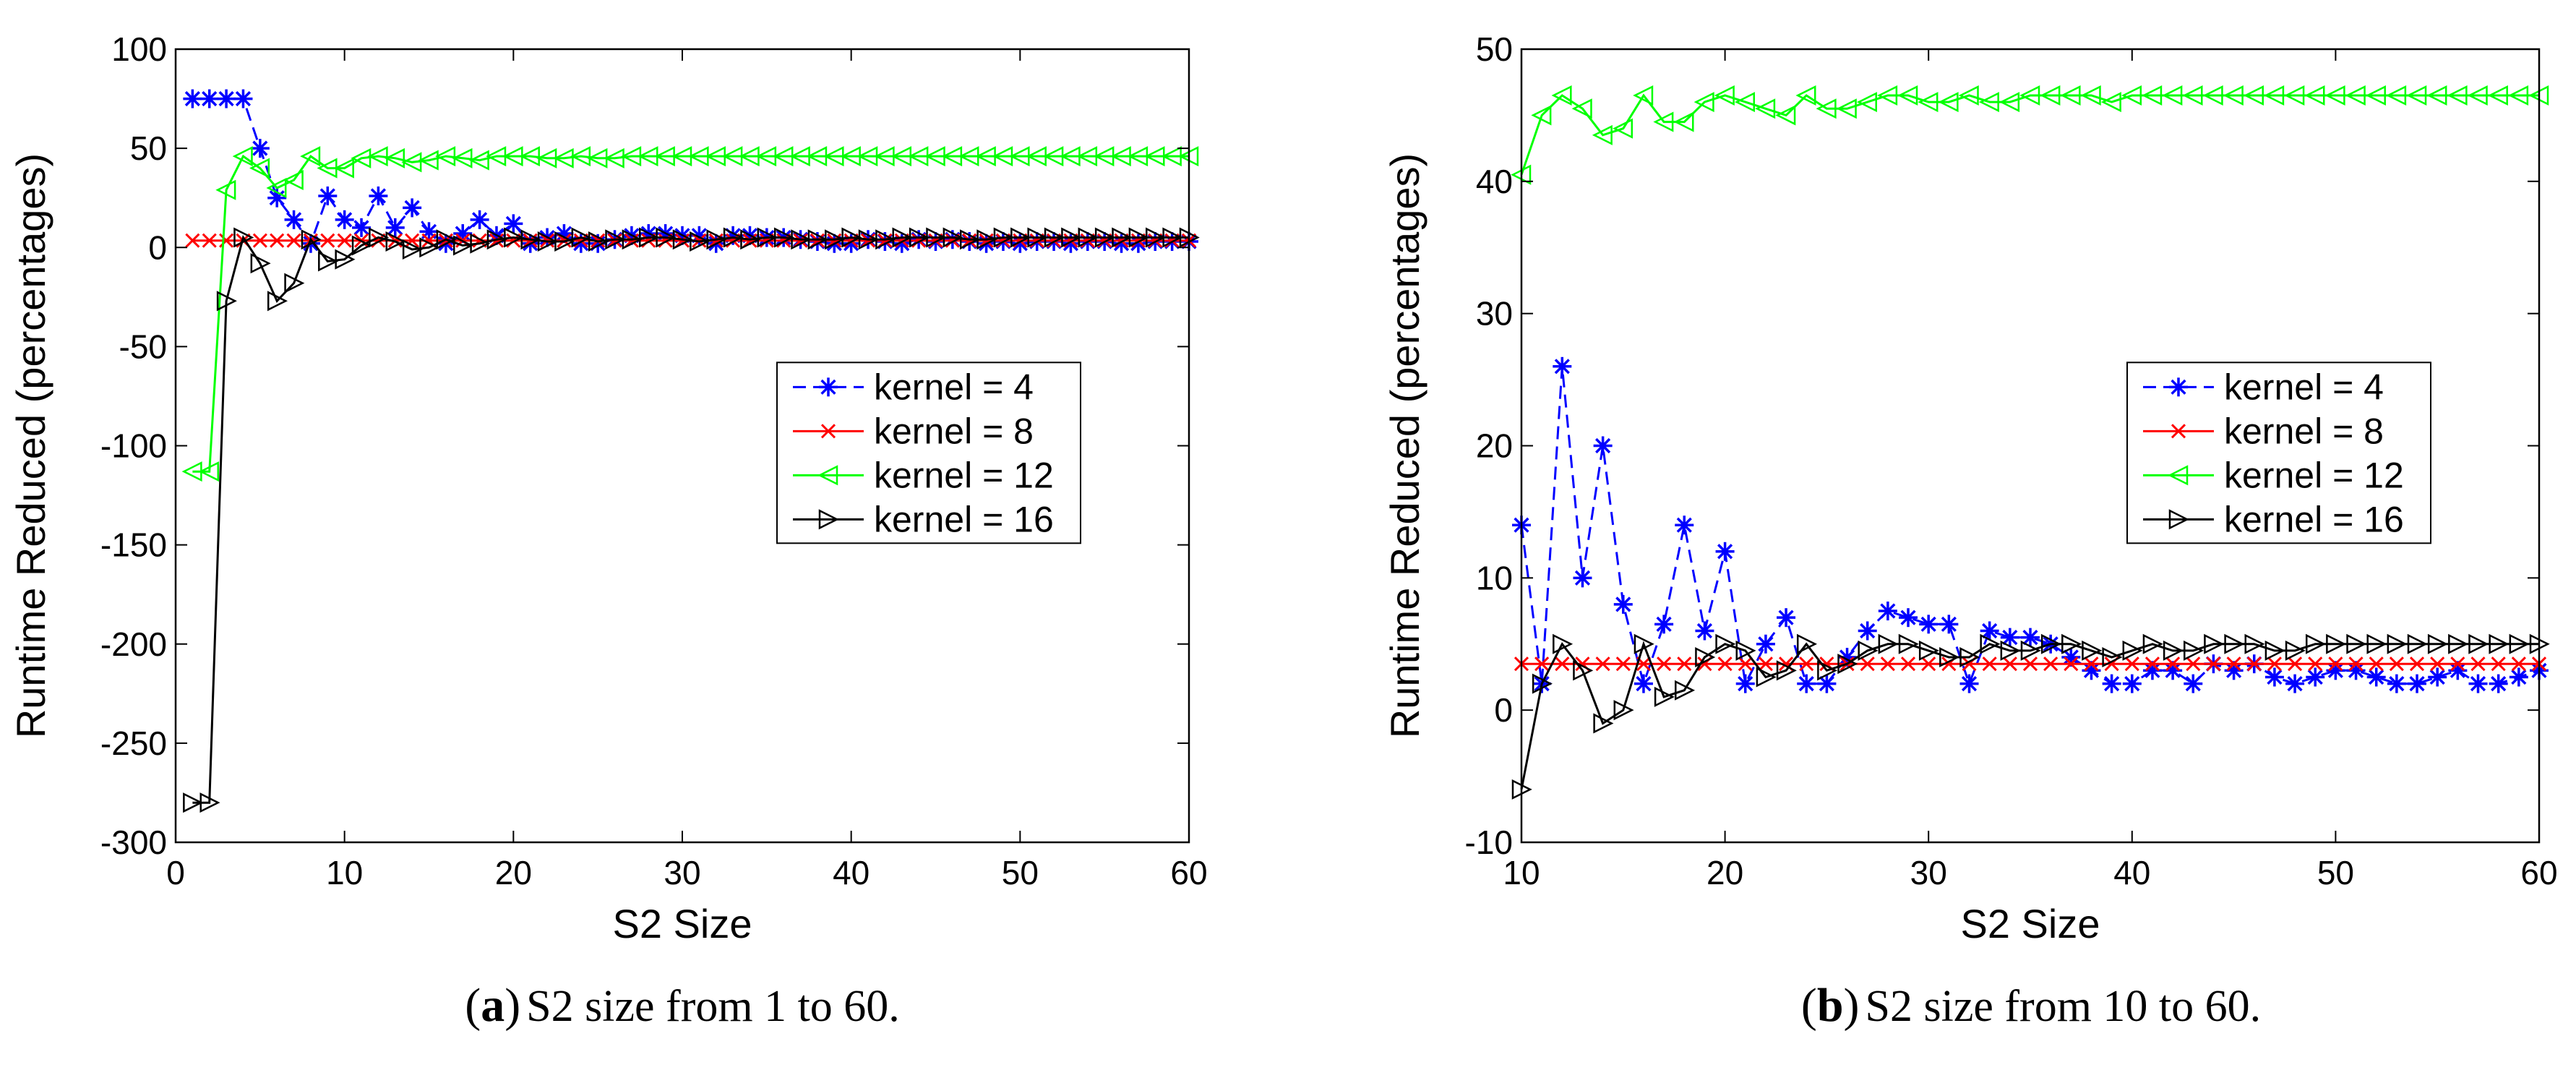  What do you see at coordinates (2314, 475) in the screenshot?
I see `legend-label: kernel = 12` at bounding box center [2314, 475].